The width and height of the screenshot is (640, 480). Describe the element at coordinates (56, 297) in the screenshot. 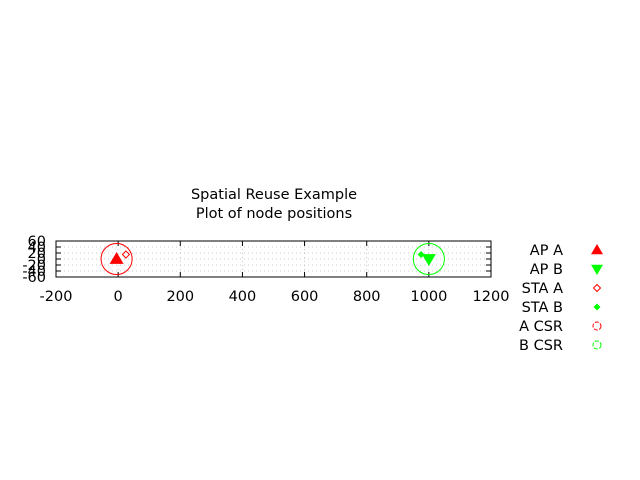

I see `x-tick-label: -200` at that location.